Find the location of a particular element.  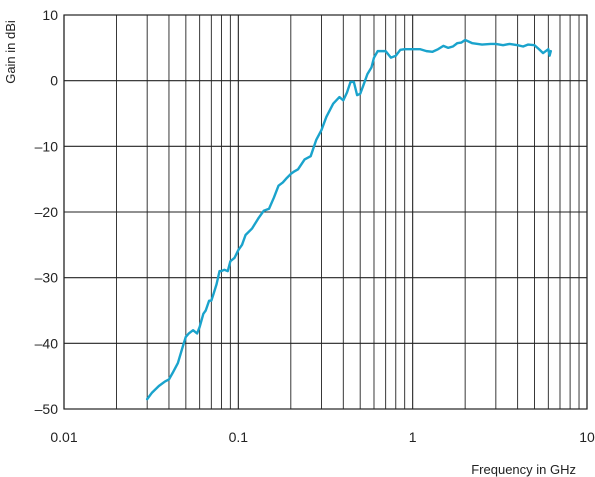

x-tick-label: 0.1 is located at coordinates (239, 437).